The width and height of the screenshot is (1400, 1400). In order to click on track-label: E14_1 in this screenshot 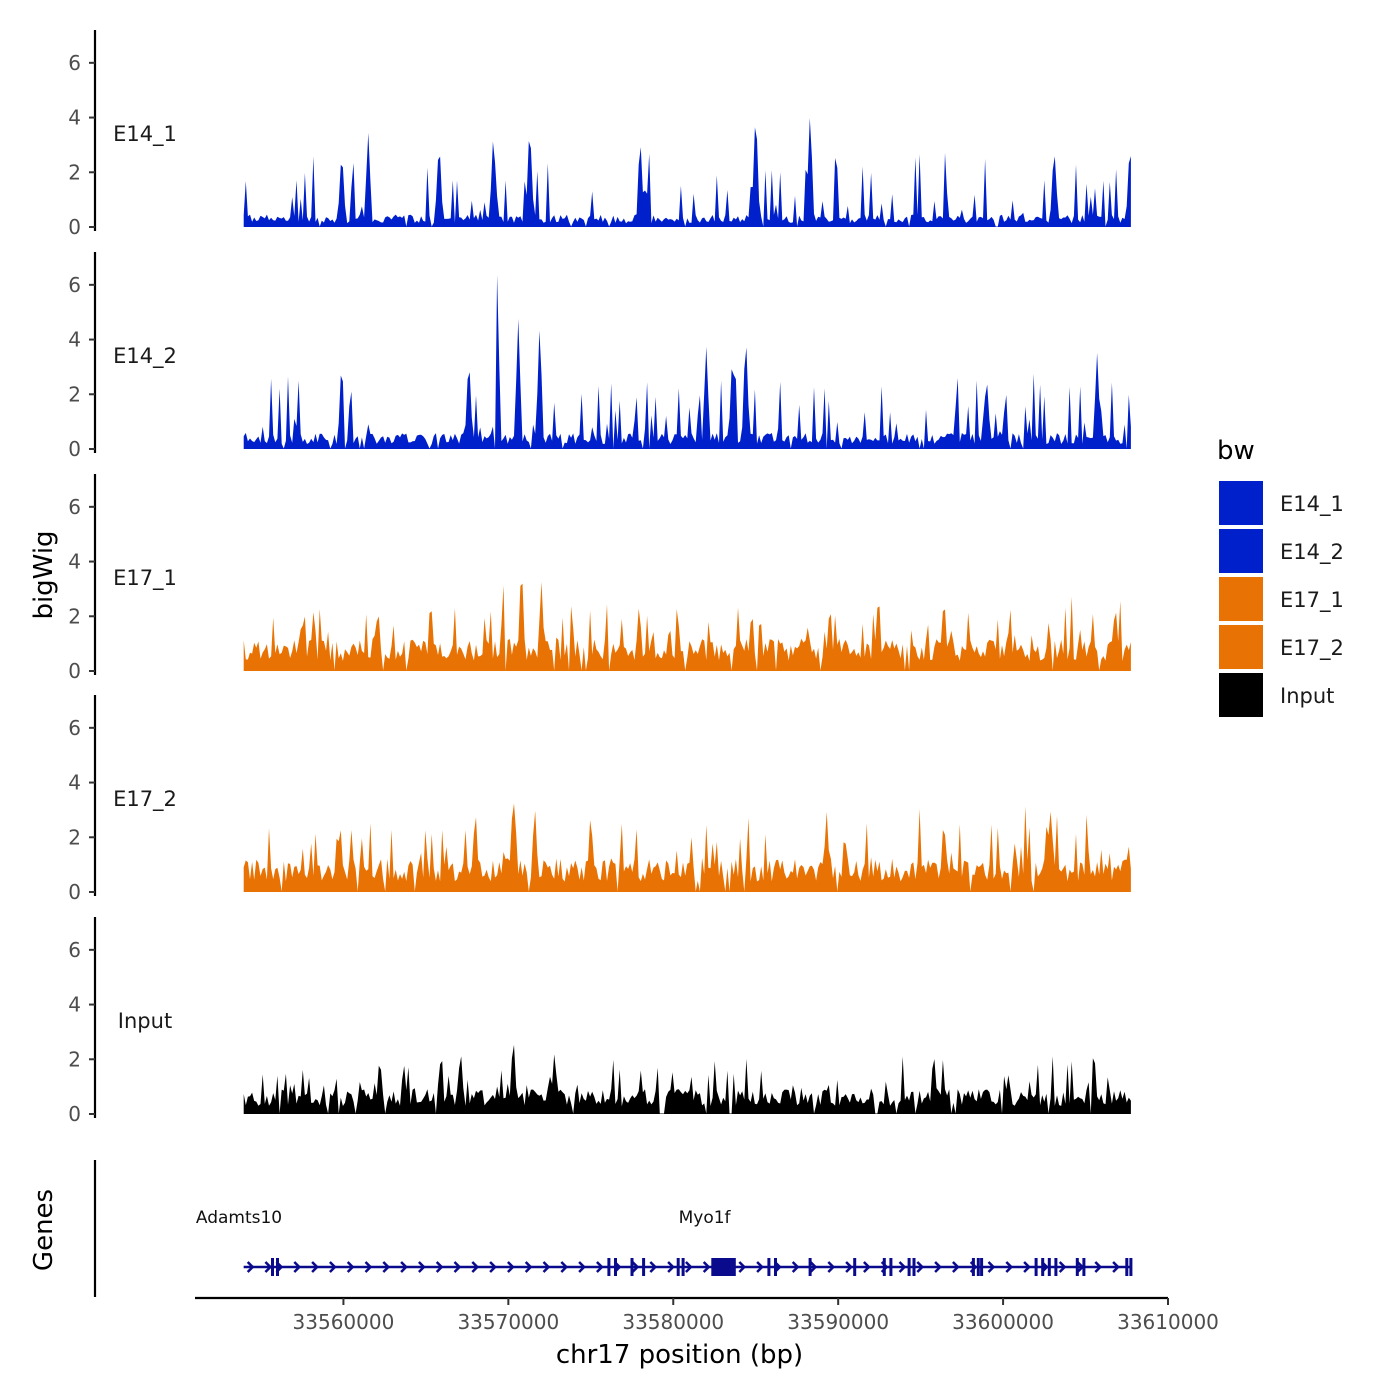, I will do `click(145, 134)`.